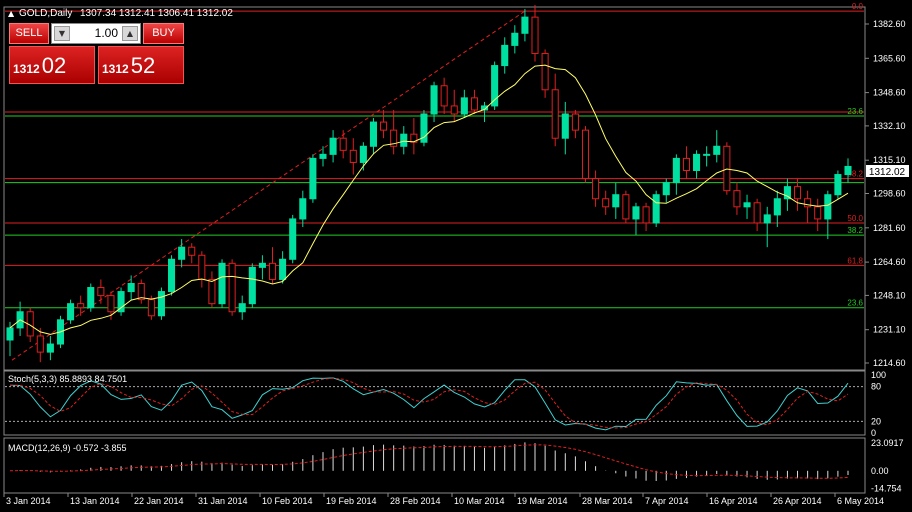  What do you see at coordinates (607, 501) in the screenshot?
I see `x-tick-label: 28 Mar 2014` at bounding box center [607, 501].